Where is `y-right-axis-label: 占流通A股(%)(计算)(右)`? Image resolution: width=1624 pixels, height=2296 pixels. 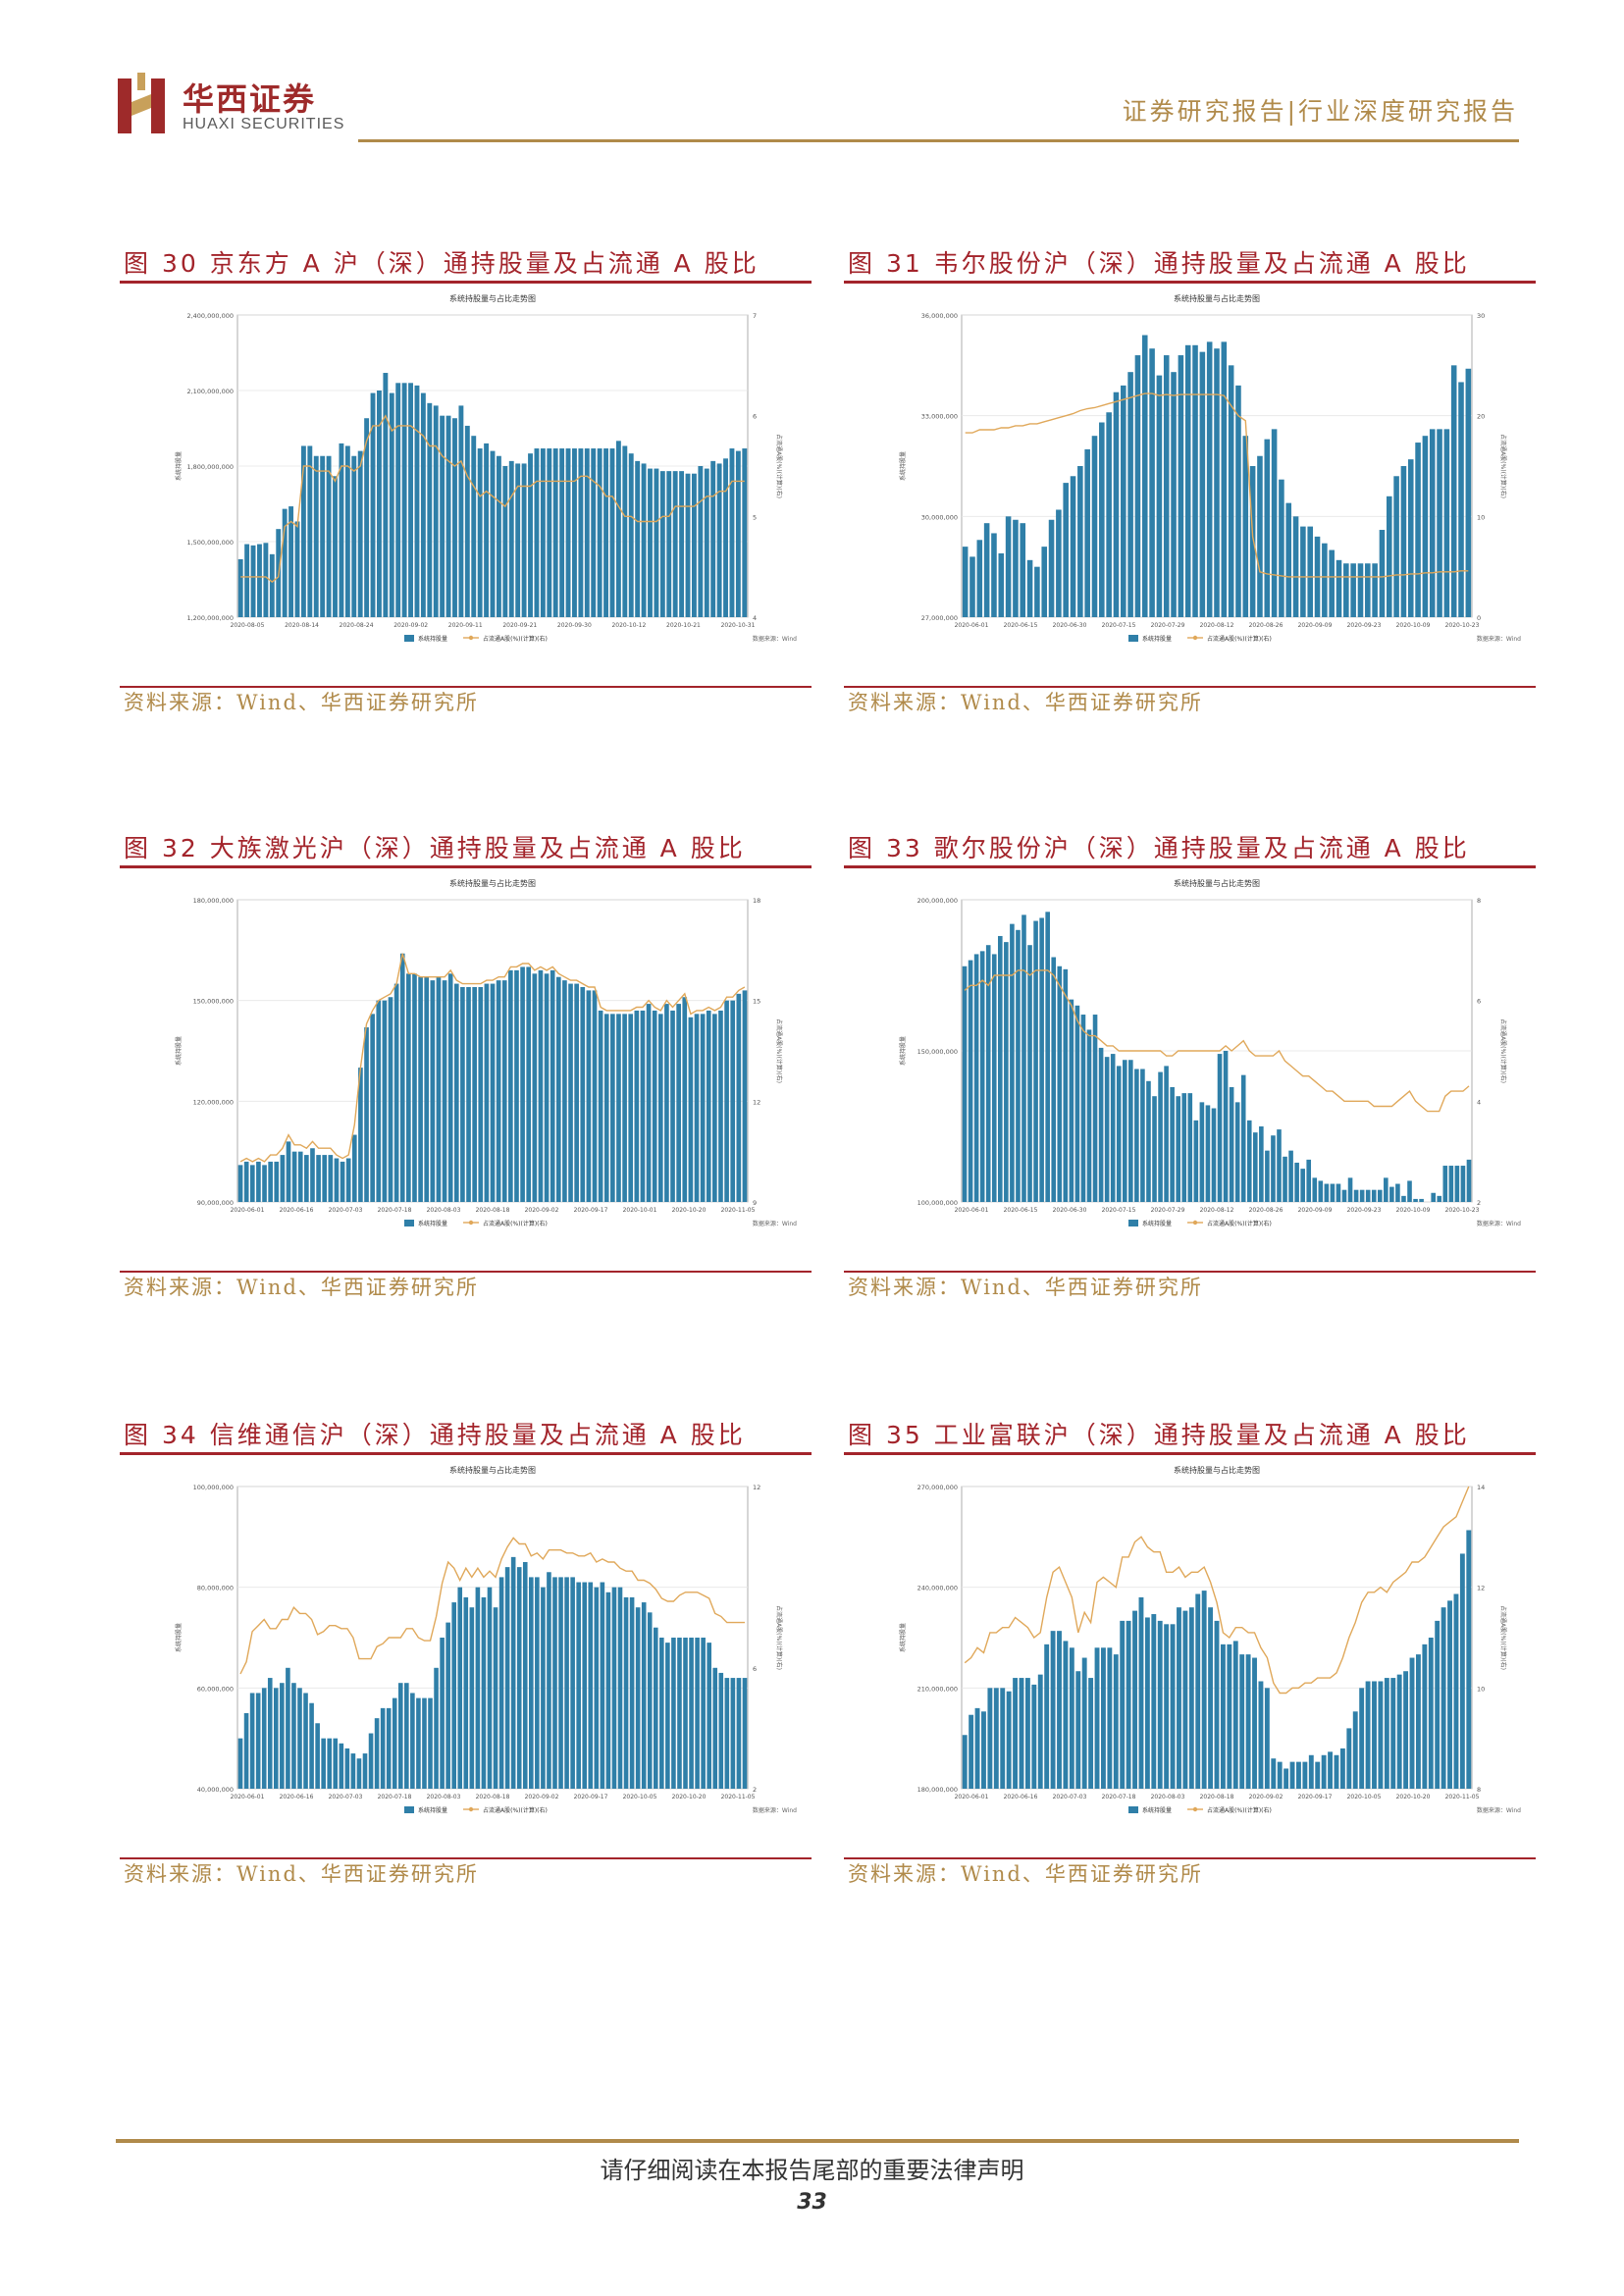
y-right-axis-label: 占流通A股(%)(计算)(右) is located at coordinates (779, 1050).